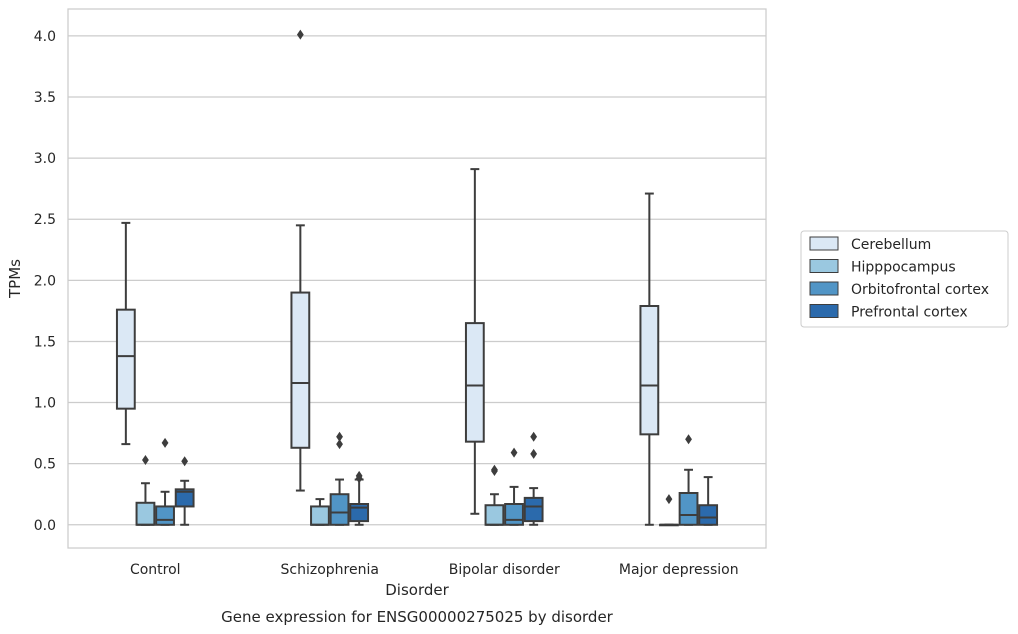 Image resolution: width=1018 pixels, height=634 pixels. Describe the element at coordinates (417, 590) in the screenshot. I see `x-axis-title: Disorder` at that location.